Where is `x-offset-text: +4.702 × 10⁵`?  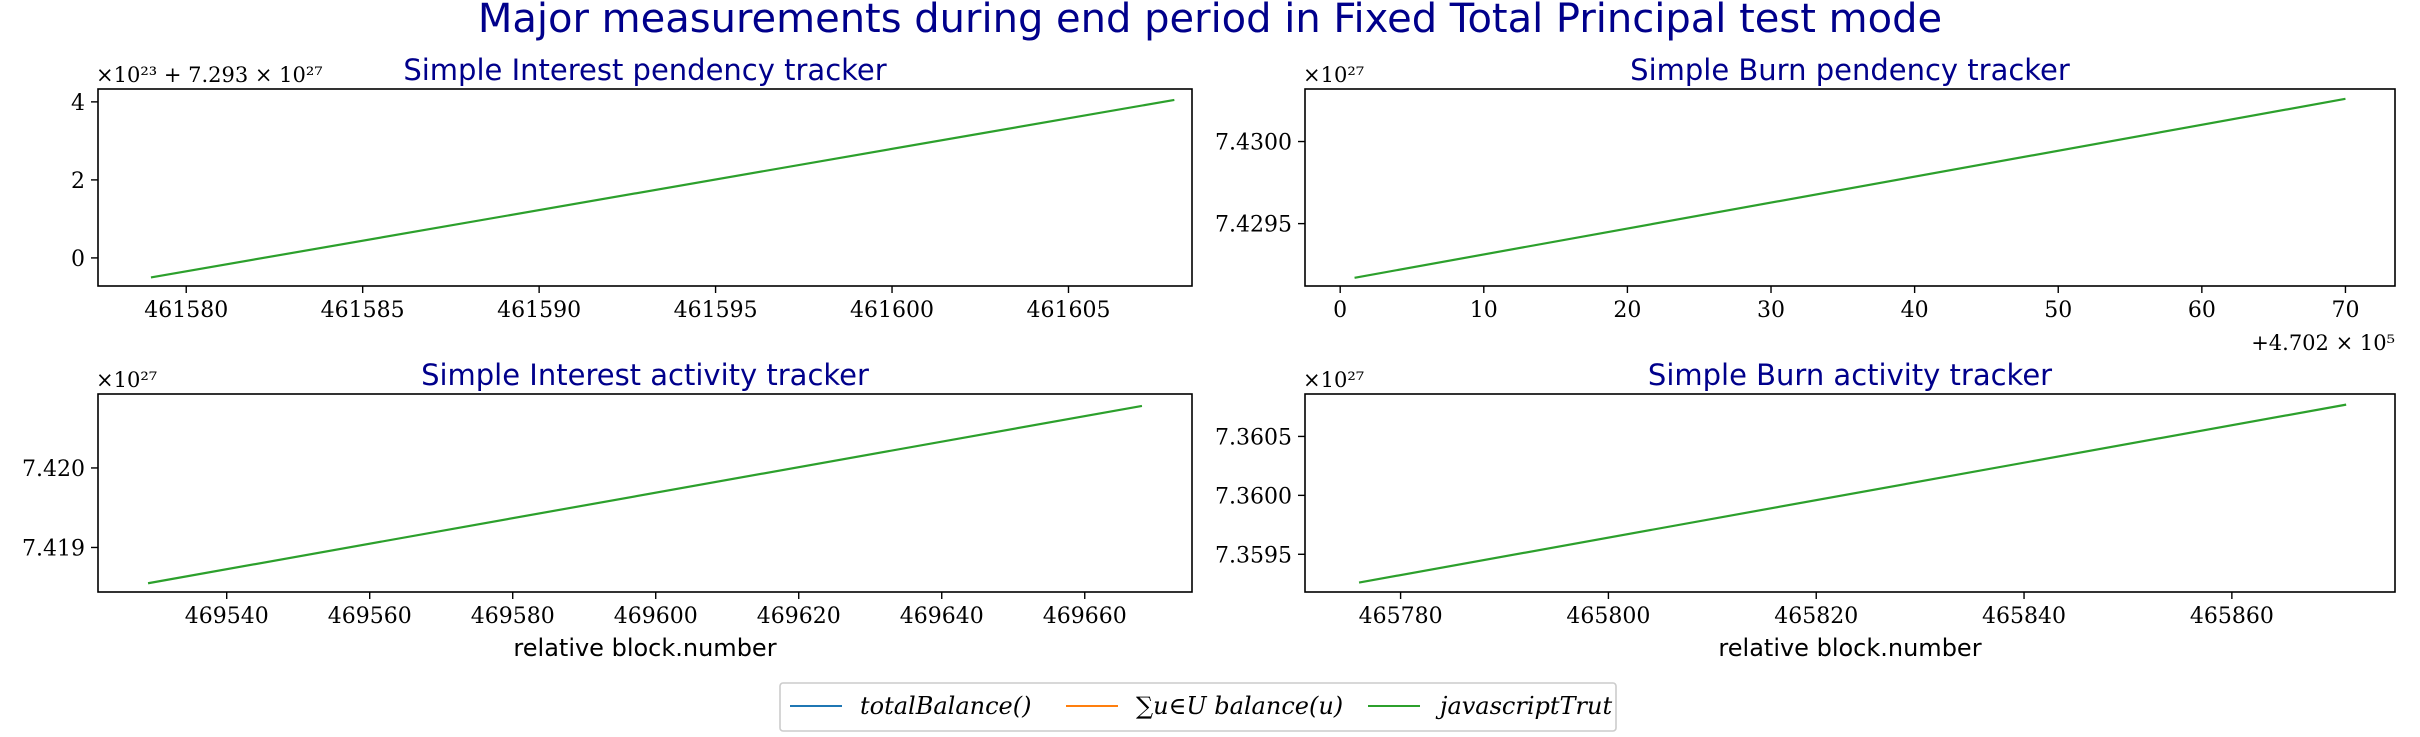 x-offset-text: +4.702 × 10⁵ is located at coordinates (2323, 343).